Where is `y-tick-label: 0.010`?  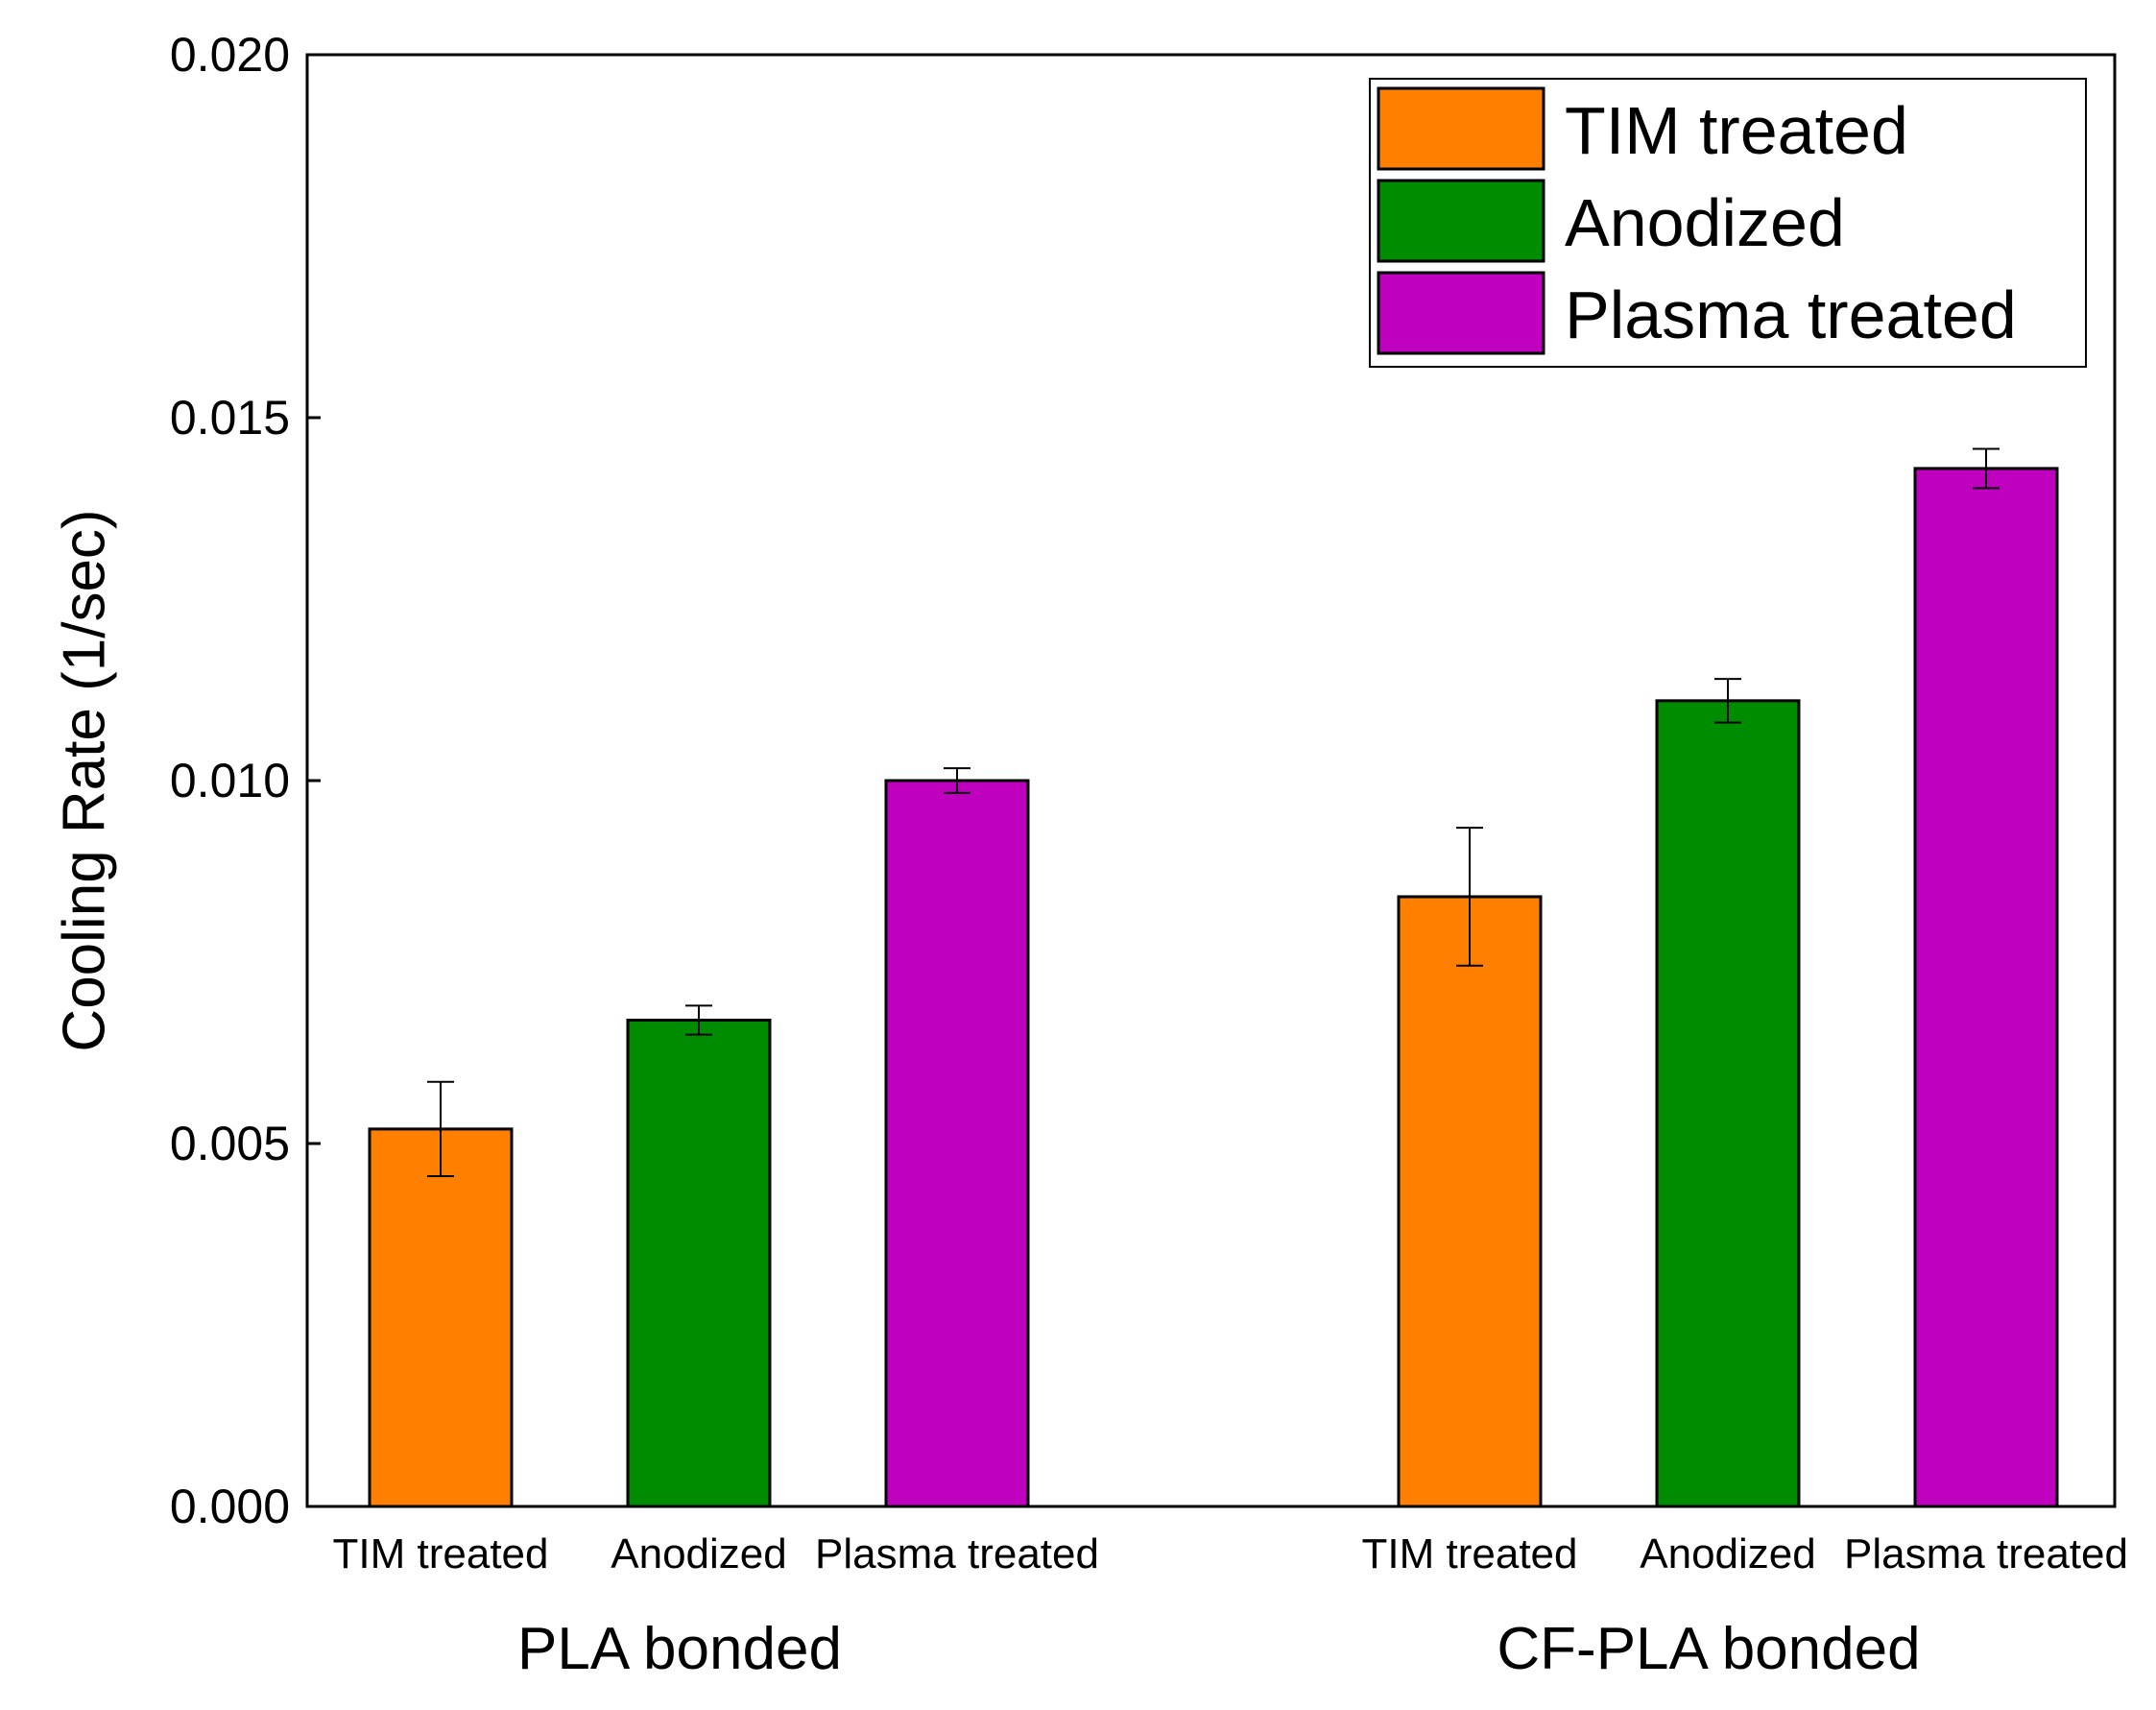 y-tick-label: 0.010 is located at coordinates (230, 780).